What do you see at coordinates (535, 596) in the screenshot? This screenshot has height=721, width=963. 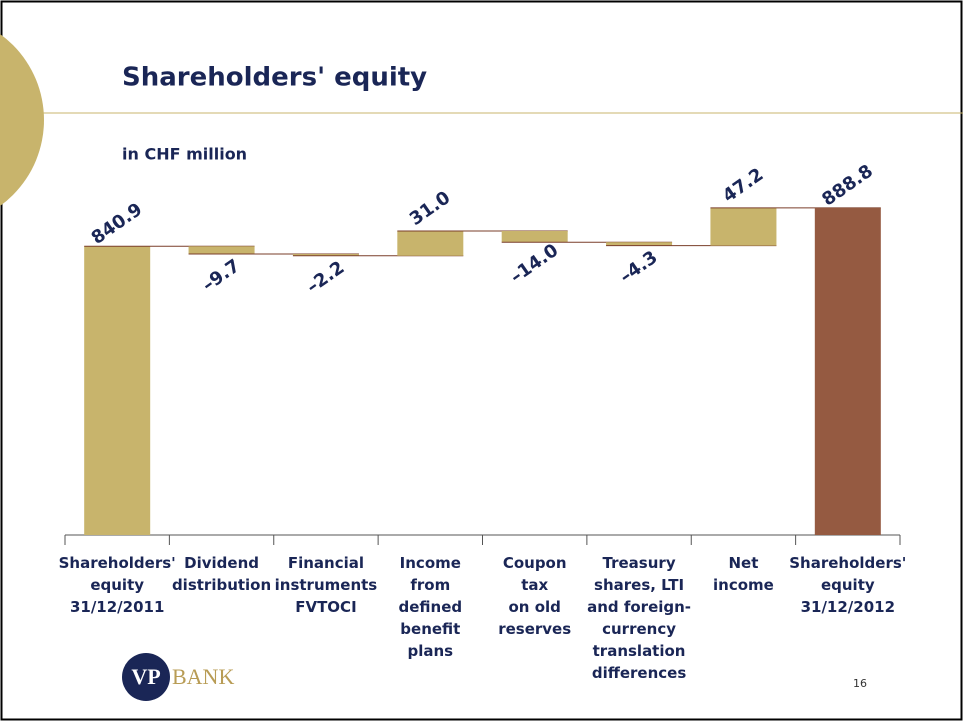 I see `x-tick-label: Coupon tax on old reserves` at bounding box center [535, 596].